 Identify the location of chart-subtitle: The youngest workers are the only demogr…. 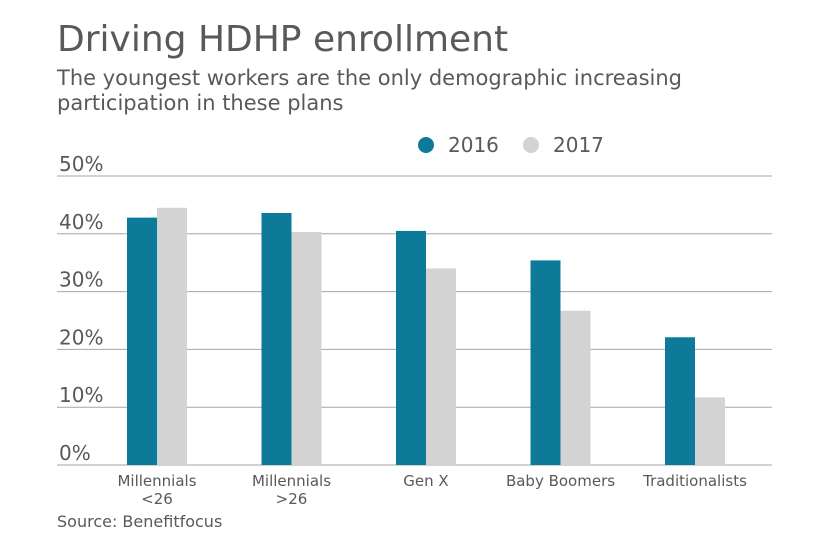
(369, 90).